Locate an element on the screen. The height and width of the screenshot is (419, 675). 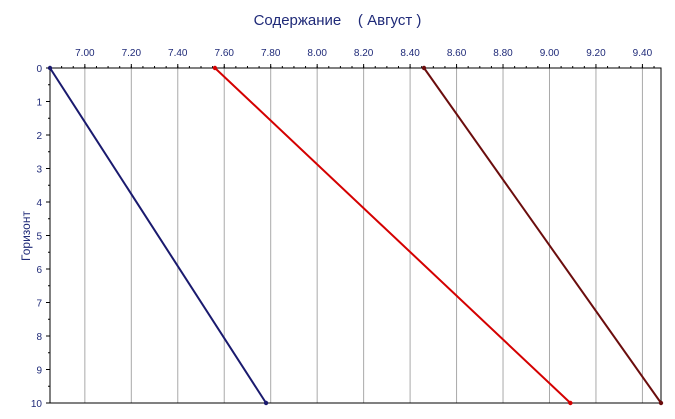
x-tick-label-12: 9.40 is located at coordinates (643, 53).